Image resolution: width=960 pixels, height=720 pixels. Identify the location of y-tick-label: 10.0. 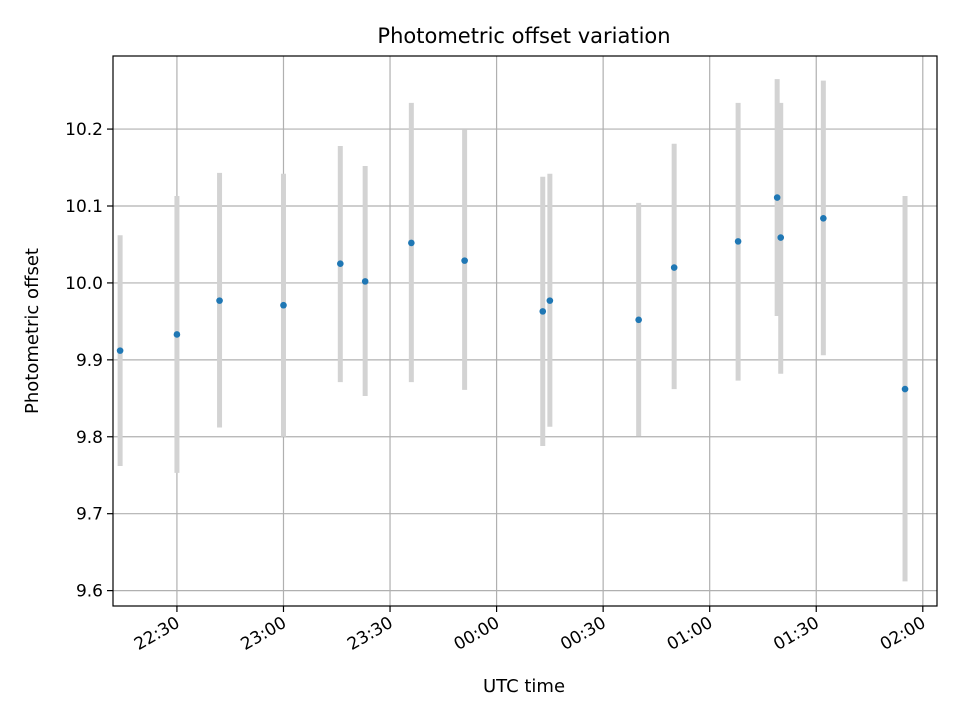
(84, 284).